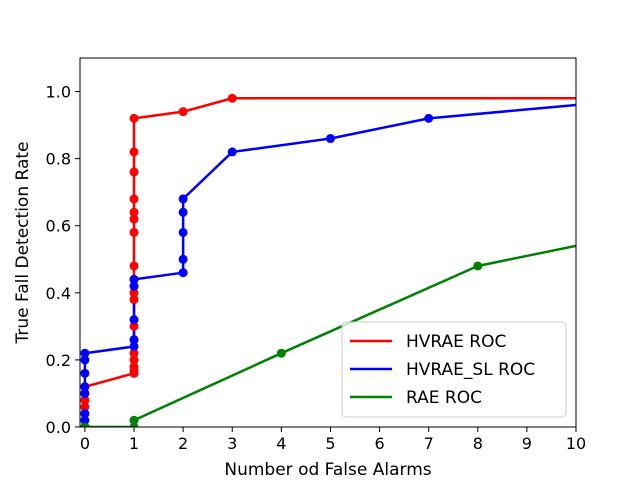 This screenshot has width=640, height=480. I want to click on y-tick-label: 0.6, so click(58, 226).